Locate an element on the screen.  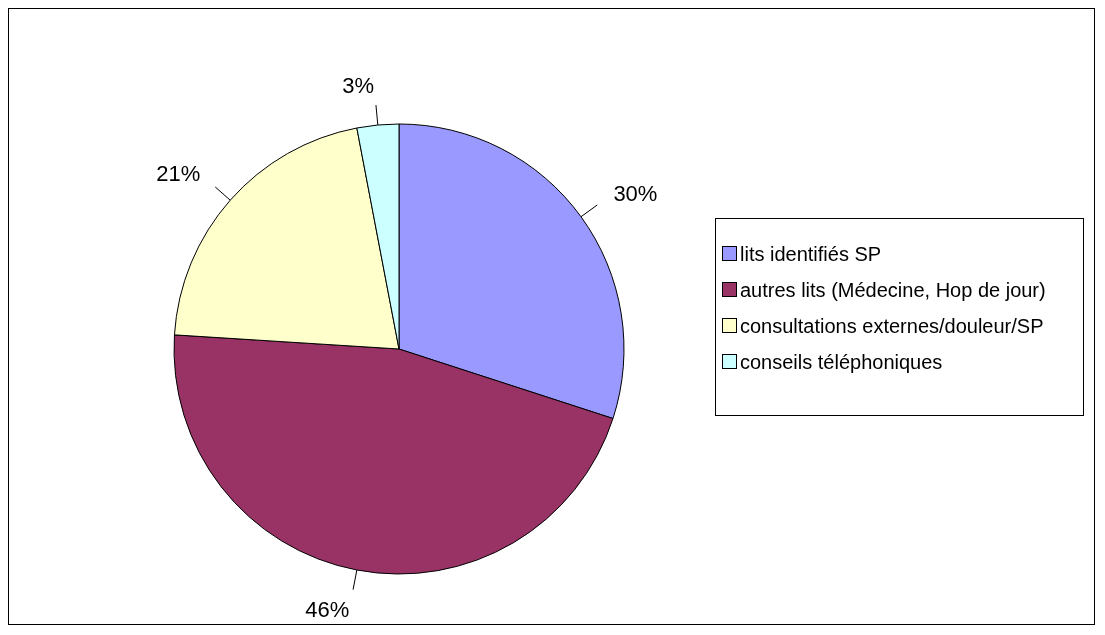
legend-label: autres lits (Médecine, Hop de jour) is located at coordinates (893, 290).